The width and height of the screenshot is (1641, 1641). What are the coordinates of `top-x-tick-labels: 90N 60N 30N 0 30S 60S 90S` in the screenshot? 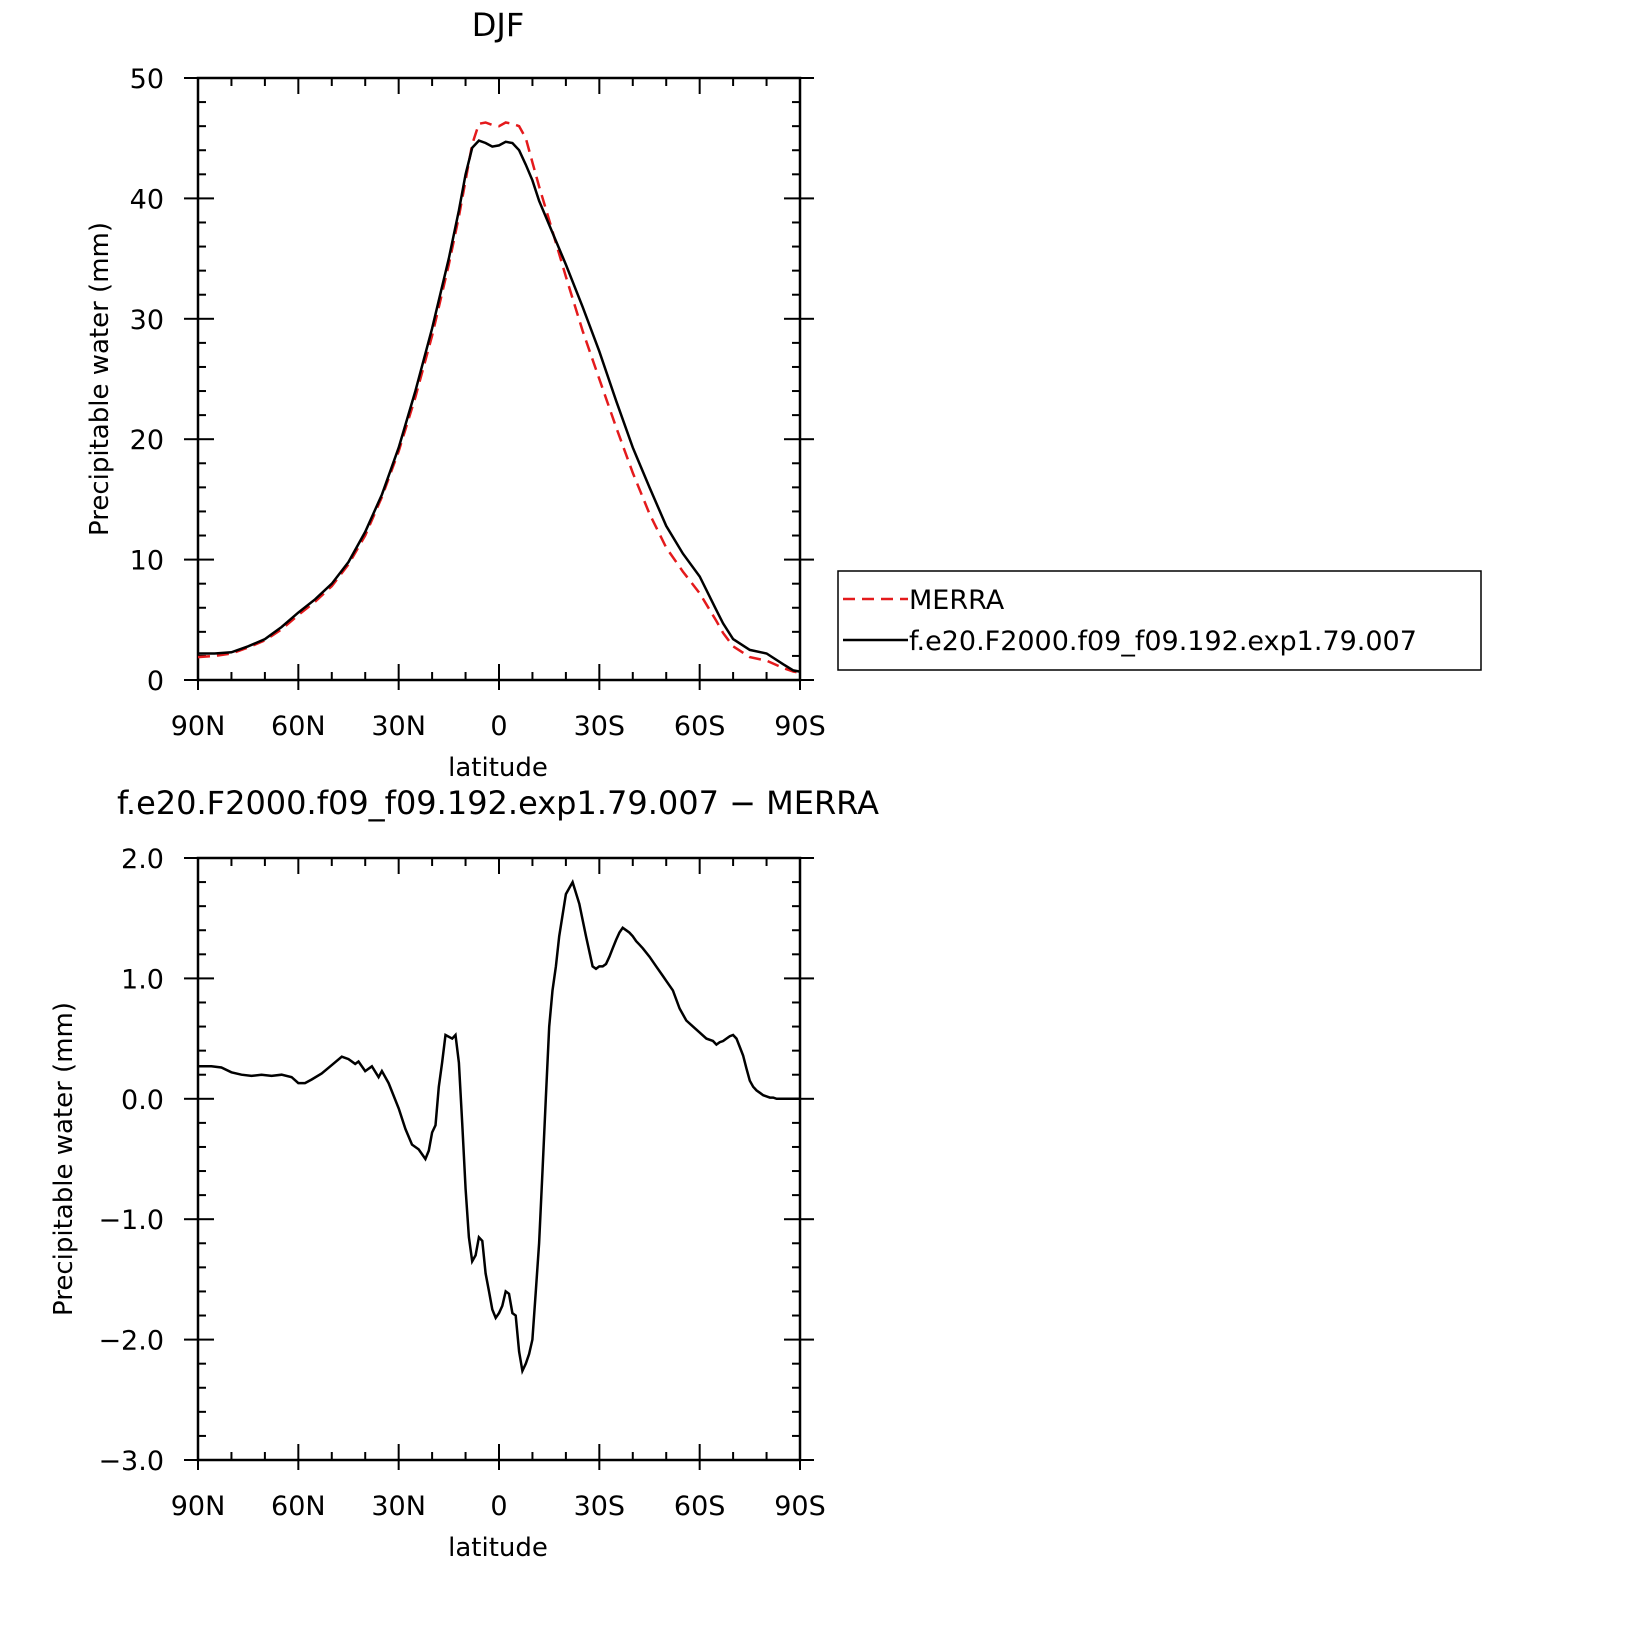 It's located at (498, 726).